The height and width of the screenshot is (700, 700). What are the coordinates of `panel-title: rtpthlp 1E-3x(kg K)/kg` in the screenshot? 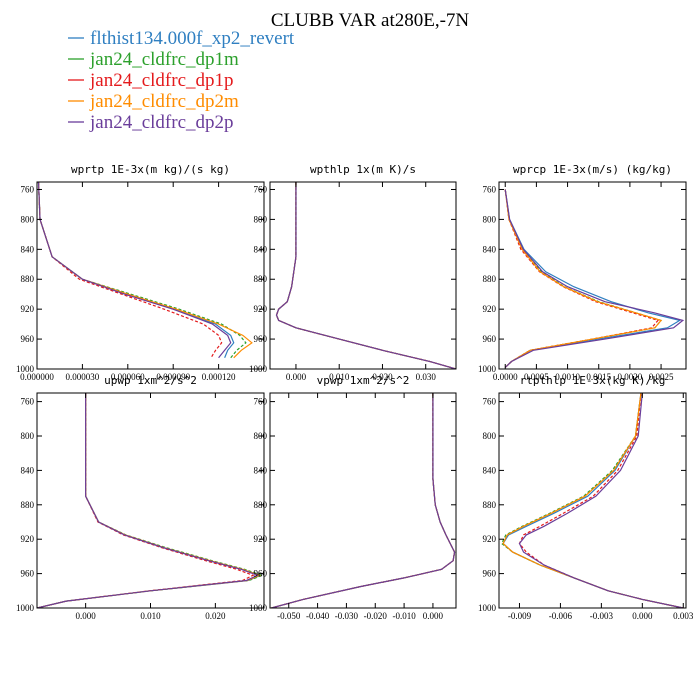 It's located at (593, 380).